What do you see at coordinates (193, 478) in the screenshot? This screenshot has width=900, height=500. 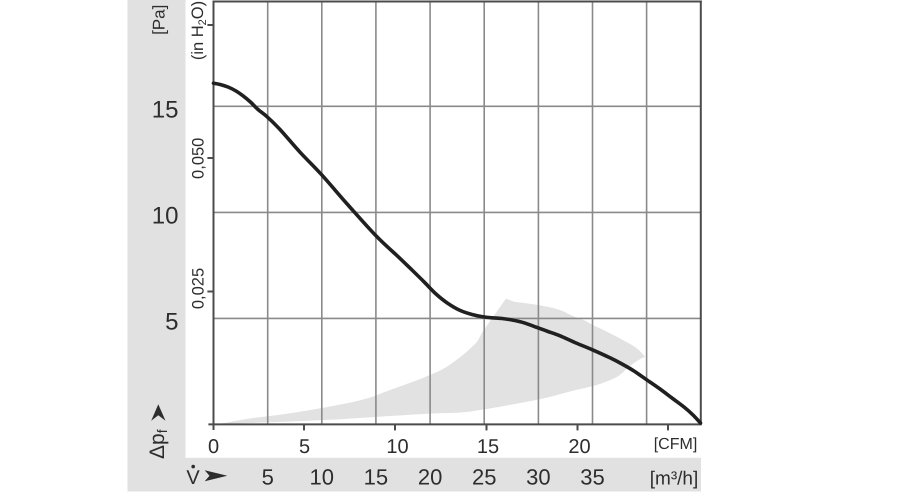 I see `svg-text: V` at bounding box center [193, 478].